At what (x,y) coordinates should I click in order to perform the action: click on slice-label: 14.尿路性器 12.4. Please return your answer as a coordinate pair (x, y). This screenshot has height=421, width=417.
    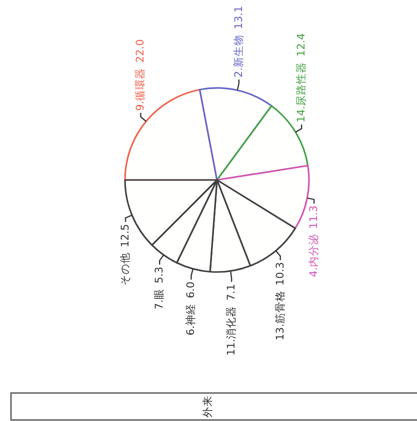
    Looking at the image, I should click on (302, 77).